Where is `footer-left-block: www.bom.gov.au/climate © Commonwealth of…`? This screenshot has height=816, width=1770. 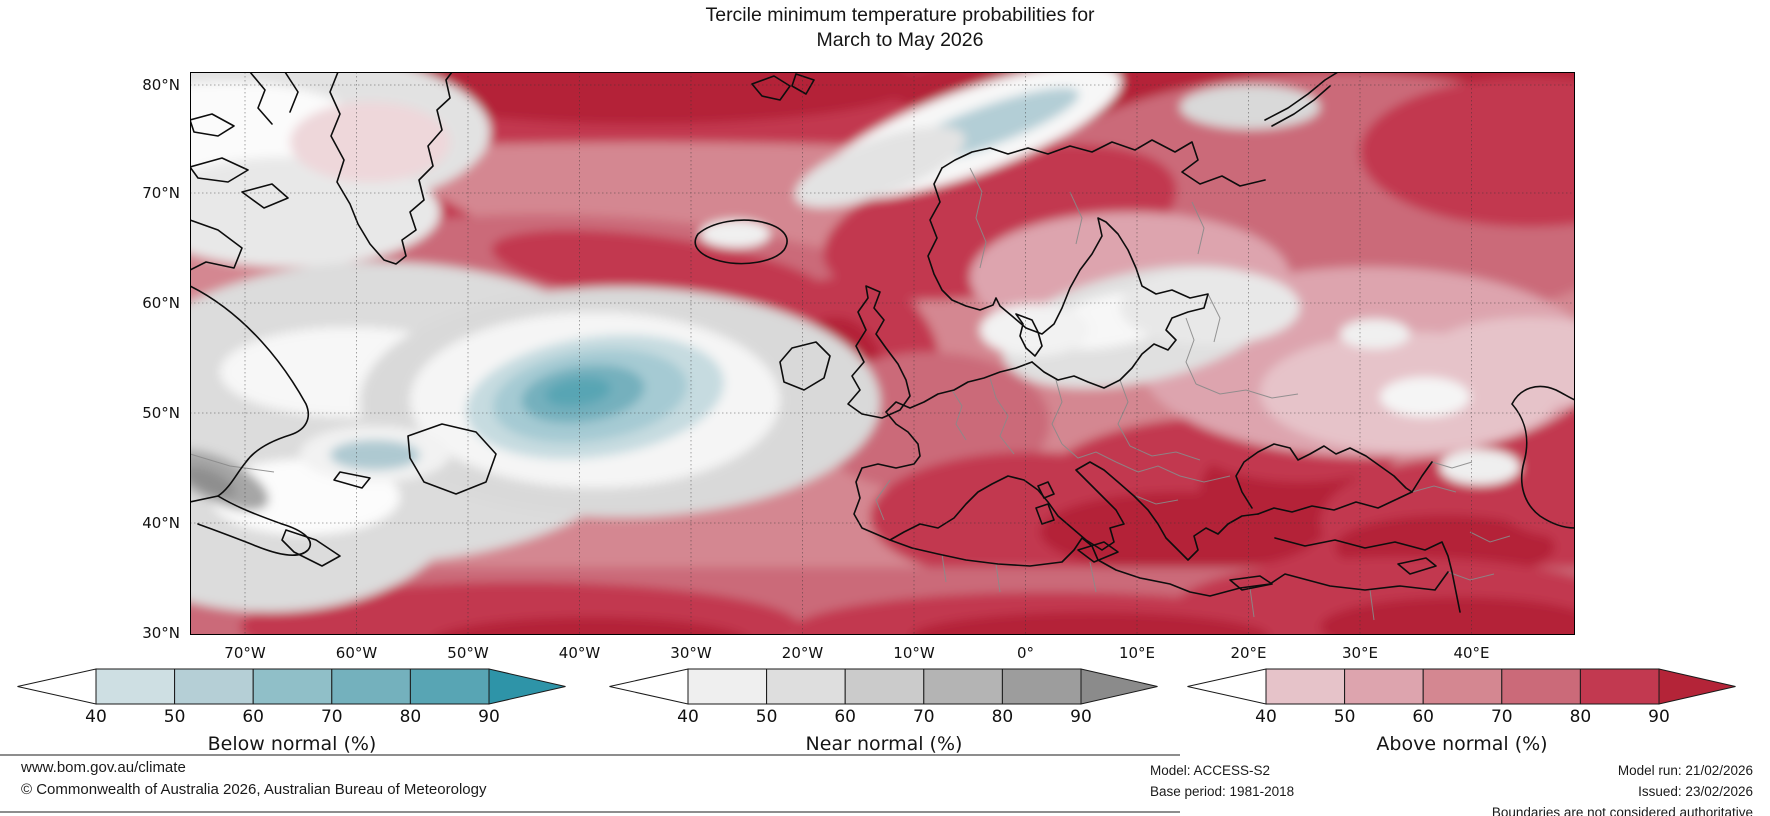 footer-left-block: www.bom.gov.au/climate © Commonwealth of… is located at coordinates (253, 779).